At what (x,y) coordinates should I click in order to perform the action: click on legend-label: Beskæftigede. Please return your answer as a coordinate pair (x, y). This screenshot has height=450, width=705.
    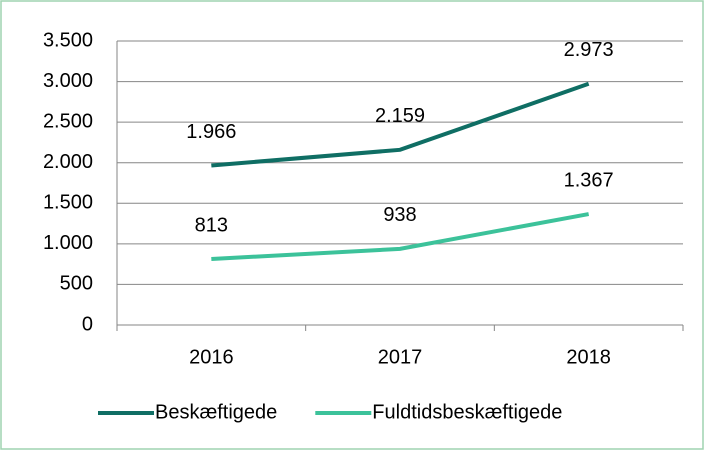
    Looking at the image, I should click on (216, 412).